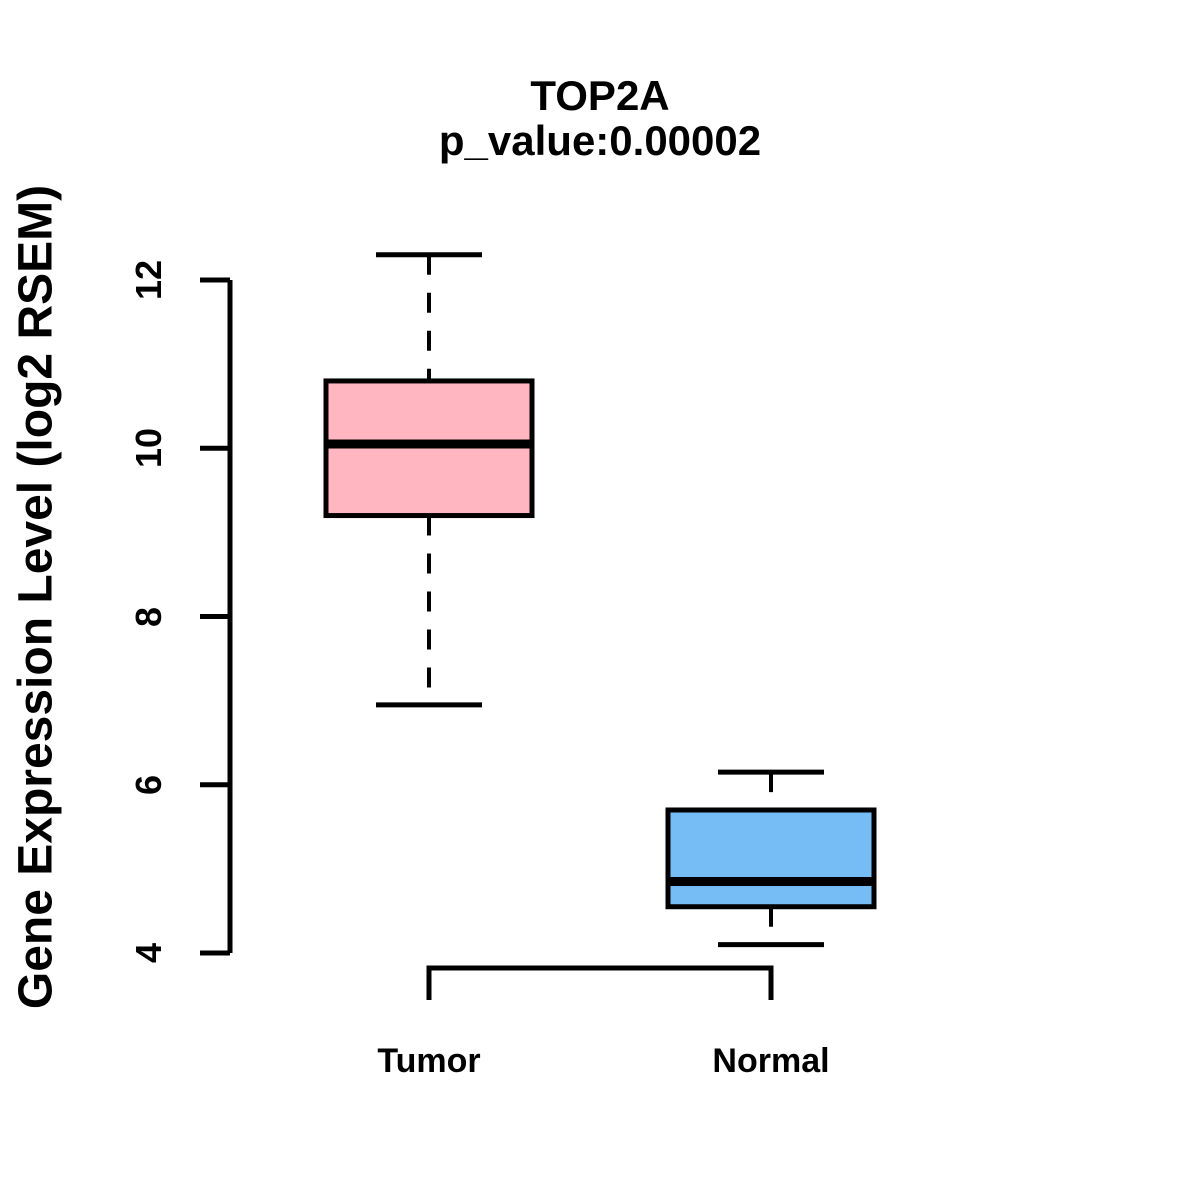 The width and height of the screenshot is (1200, 1200). What do you see at coordinates (771, 1061) in the screenshot?
I see `x-category-label-normal: Normal` at bounding box center [771, 1061].